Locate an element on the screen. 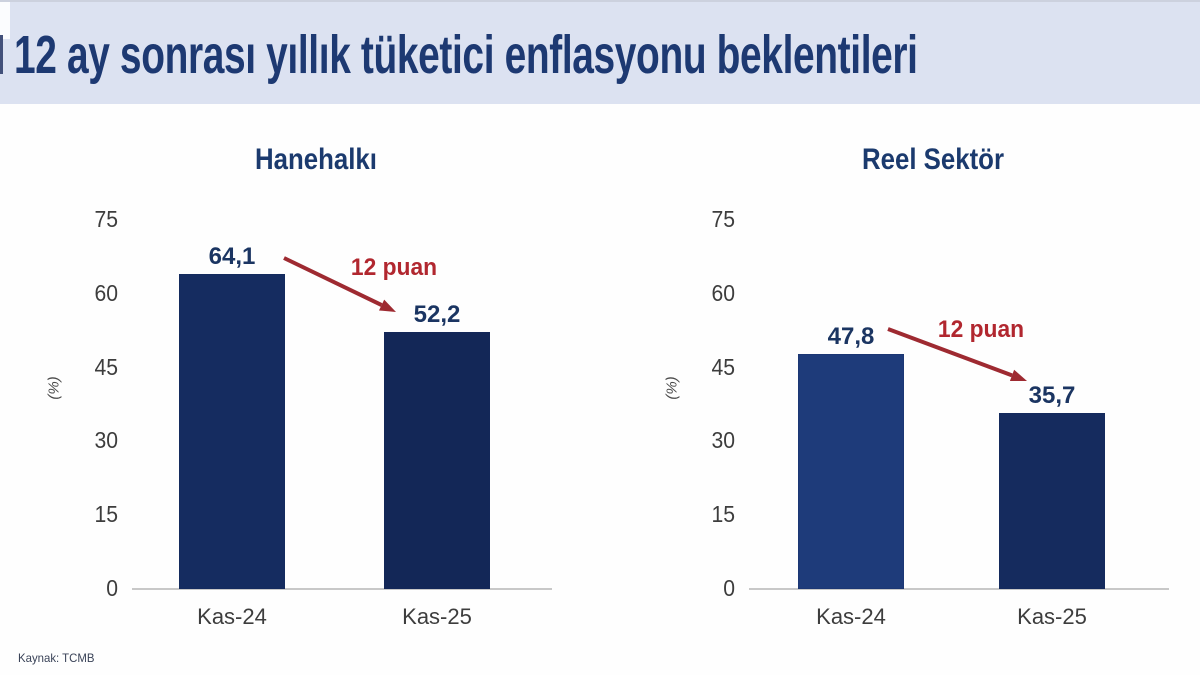 This screenshot has height=675, width=1200. header-corner-notch is located at coordinates (5, 20).